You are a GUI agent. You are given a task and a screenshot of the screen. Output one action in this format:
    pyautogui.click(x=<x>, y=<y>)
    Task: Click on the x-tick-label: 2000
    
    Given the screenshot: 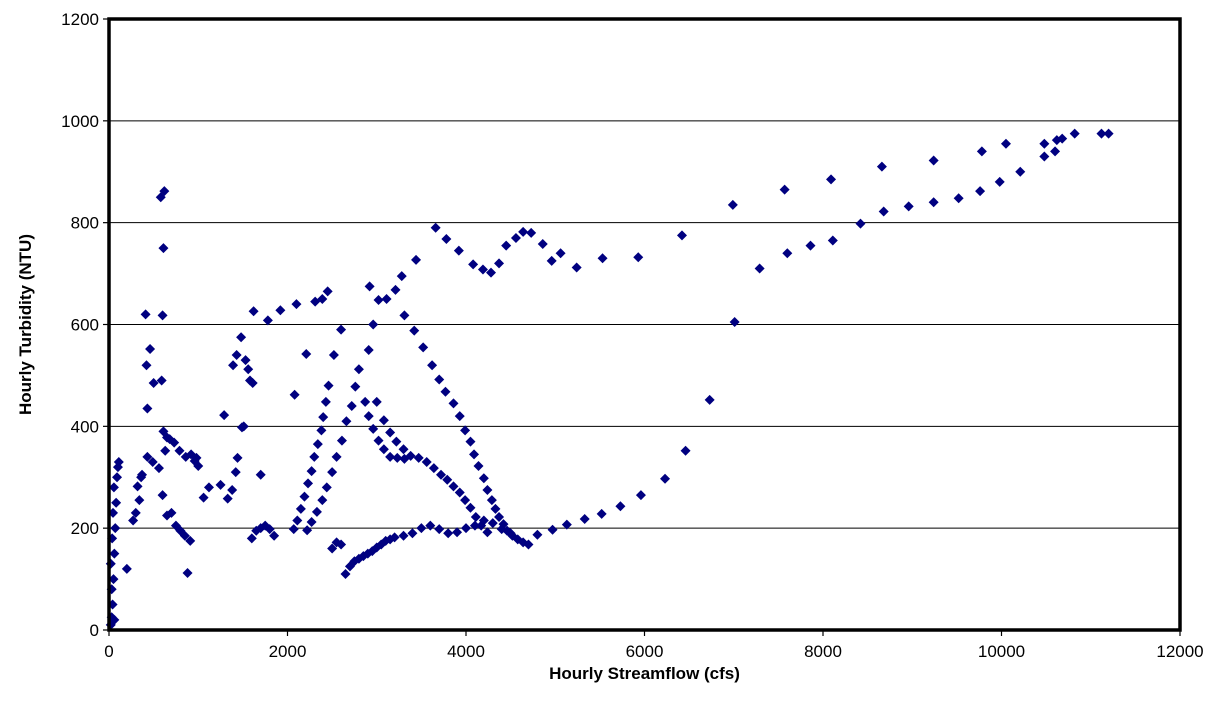 What is the action you would take?
    pyautogui.click(x=288, y=651)
    